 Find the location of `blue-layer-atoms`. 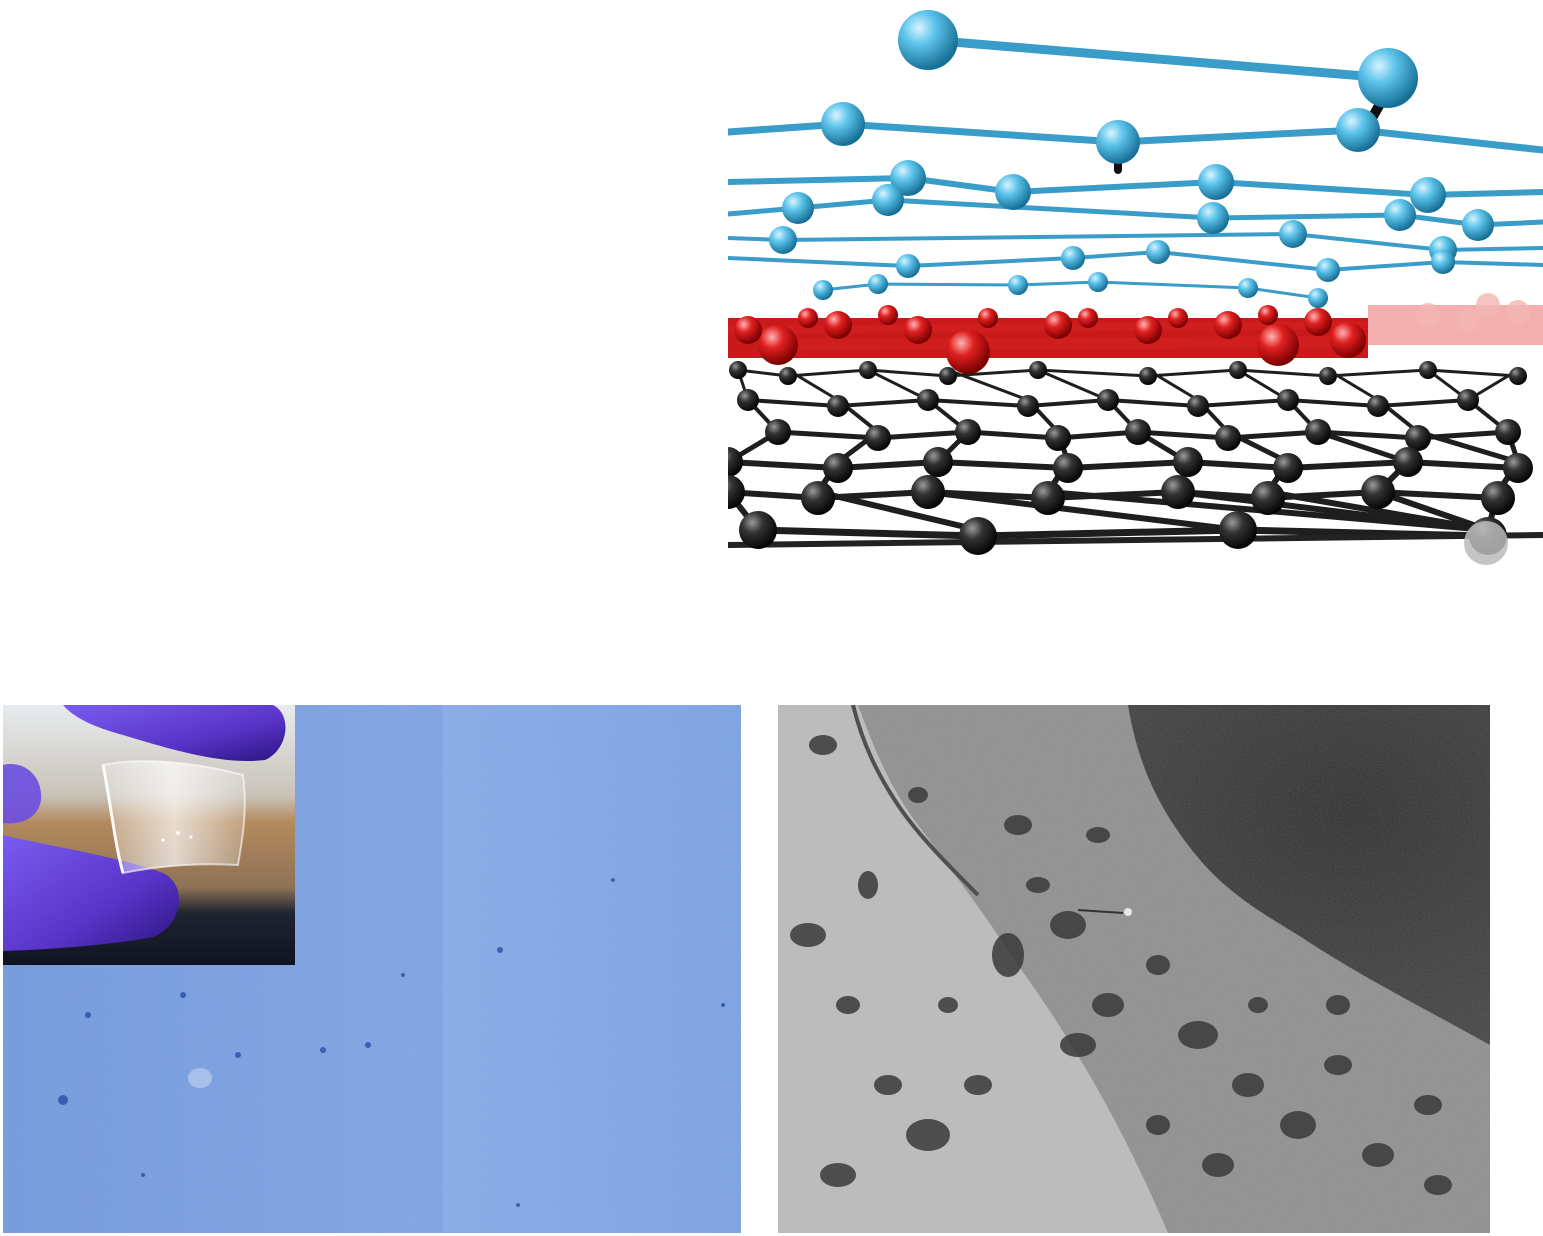

blue-layer-atoms is located at coordinates (1131, 159).